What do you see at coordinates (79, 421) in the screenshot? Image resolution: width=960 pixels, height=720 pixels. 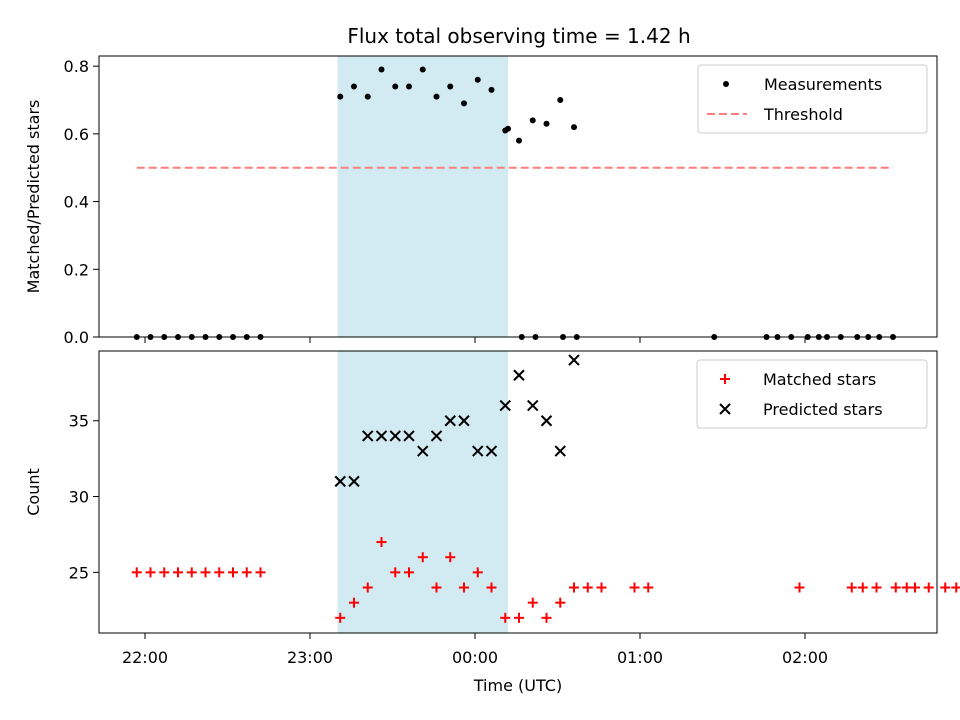 I see `y-tick-label: 35` at bounding box center [79, 421].